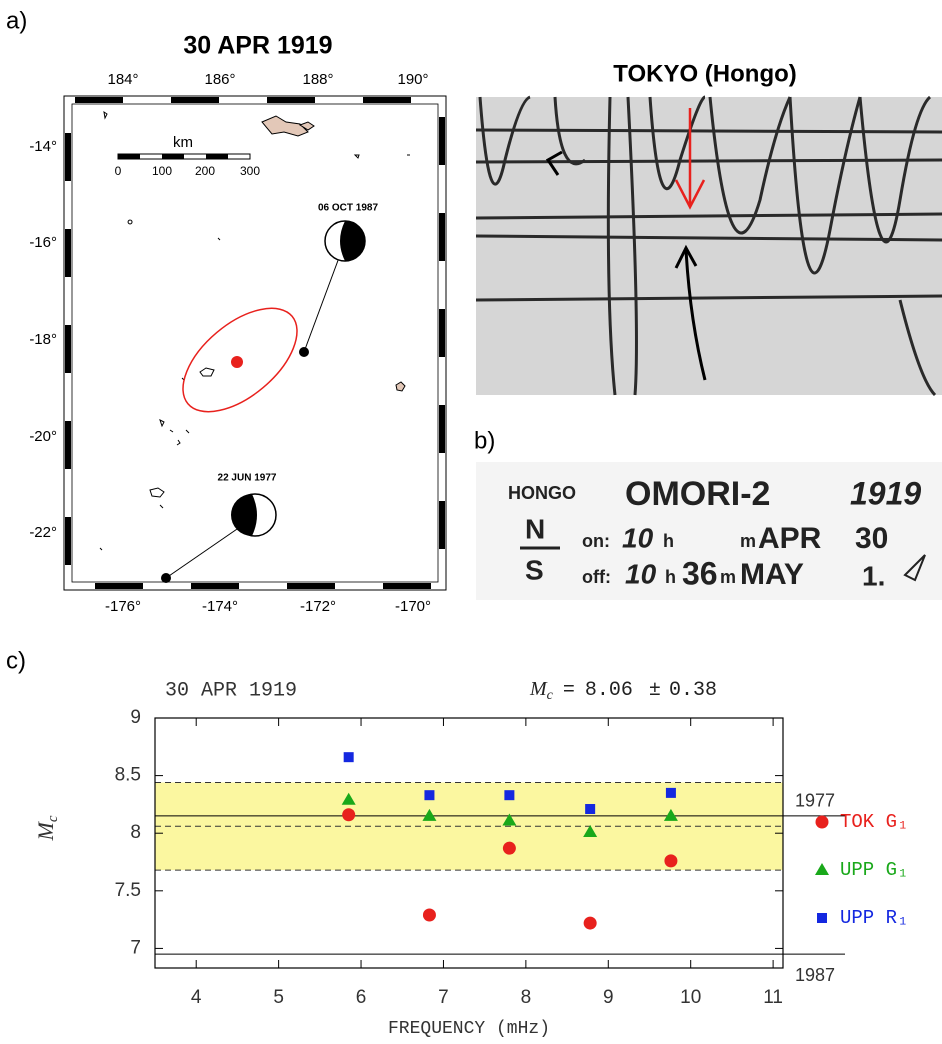 This screenshot has height=1044, width=942. Describe the element at coordinates (122, 79) in the screenshot. I see `lon-label: 184°` at that location.